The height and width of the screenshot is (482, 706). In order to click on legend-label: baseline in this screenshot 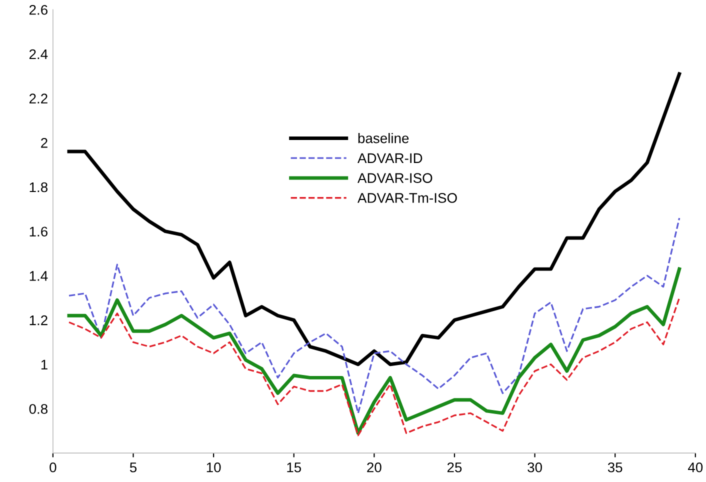, I will do `click(383, 138)`.